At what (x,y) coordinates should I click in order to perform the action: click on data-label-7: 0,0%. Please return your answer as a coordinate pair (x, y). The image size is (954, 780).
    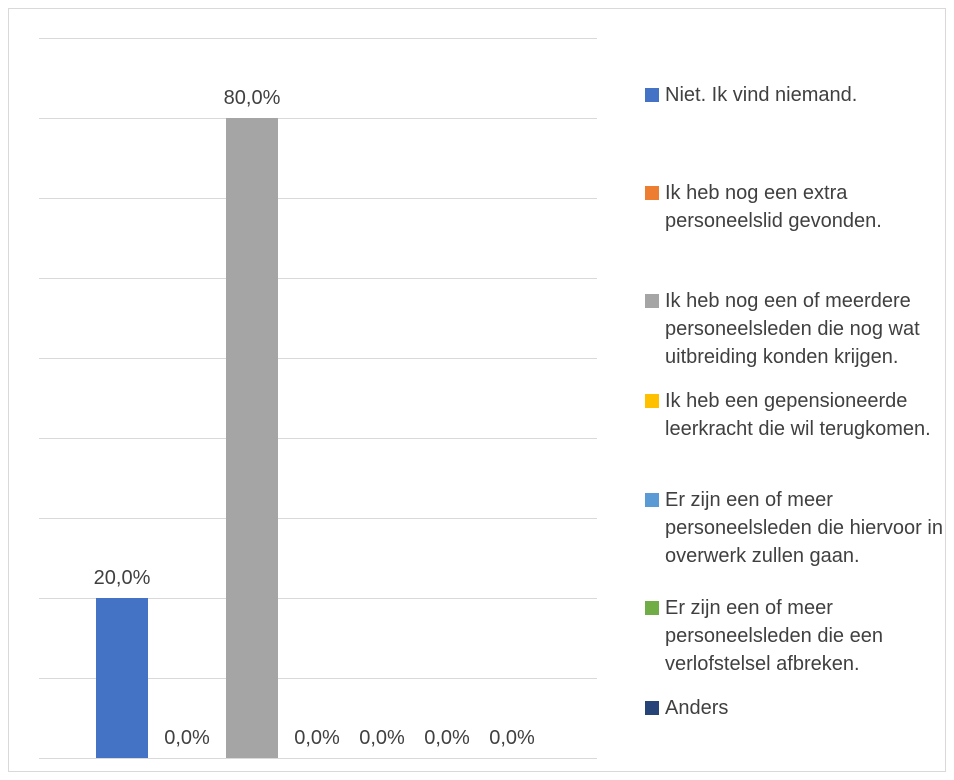
    Looking at the image, I should click on (512, 738).